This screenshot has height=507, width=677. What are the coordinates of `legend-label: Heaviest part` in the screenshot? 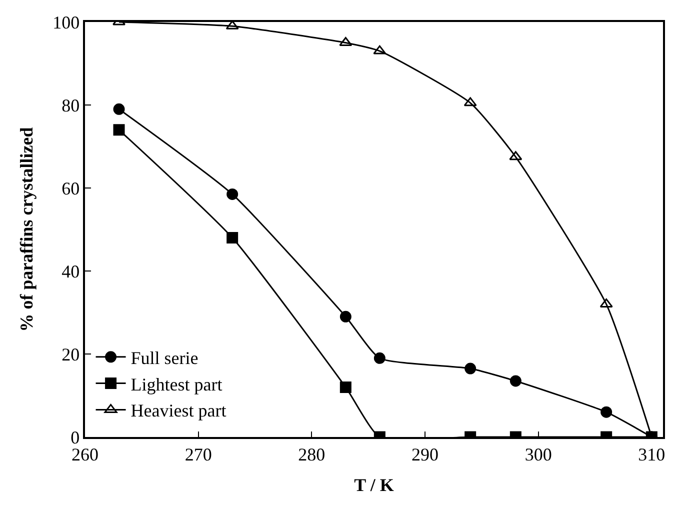 It's located at (178, 410).